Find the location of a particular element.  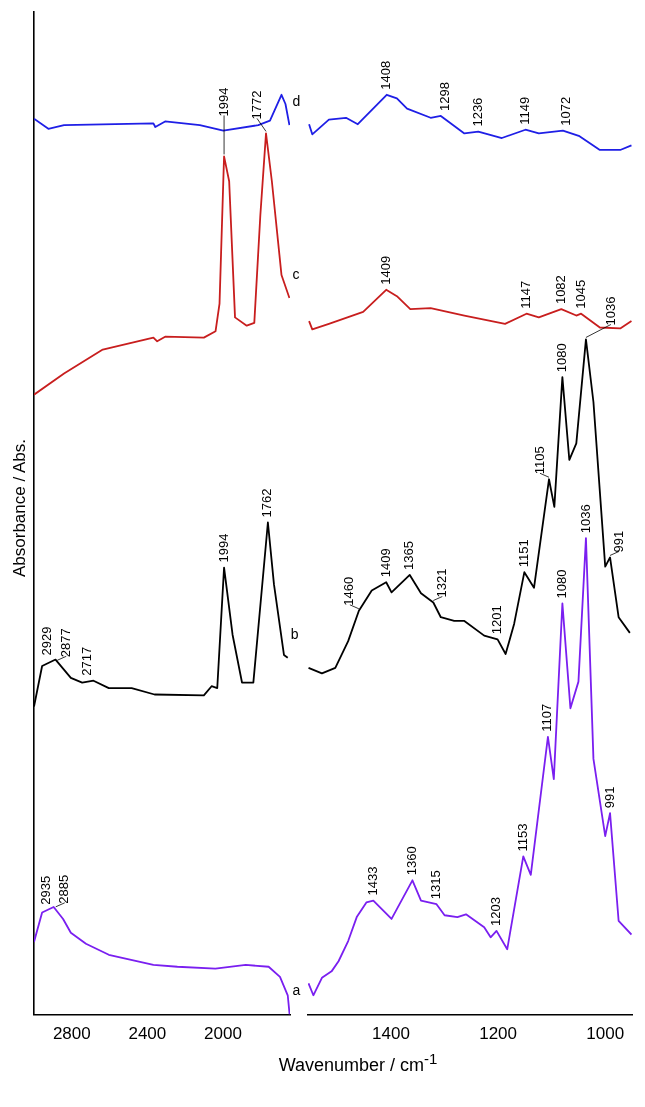

annotation: 2929 is located at coordinates (46, 641).